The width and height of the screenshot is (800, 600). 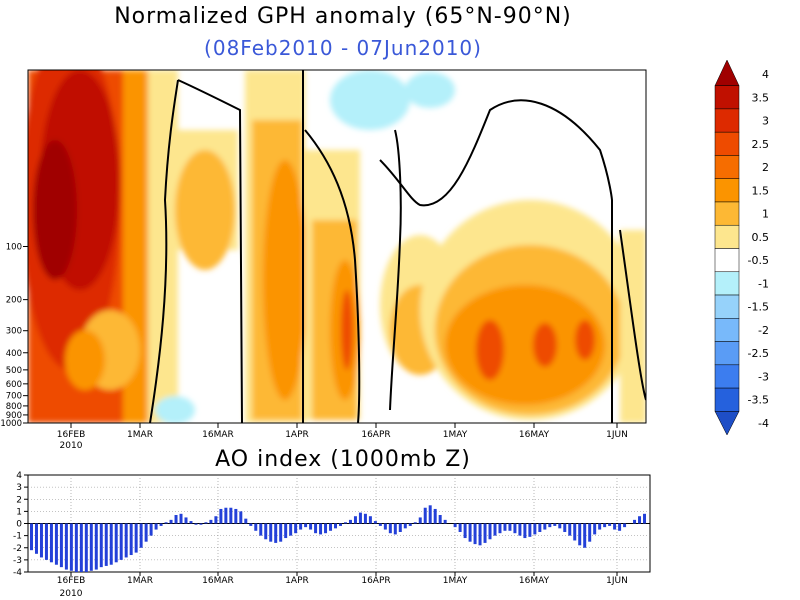 I want to click on ao-y-tick-label: 1, so click(x=19, y=512).